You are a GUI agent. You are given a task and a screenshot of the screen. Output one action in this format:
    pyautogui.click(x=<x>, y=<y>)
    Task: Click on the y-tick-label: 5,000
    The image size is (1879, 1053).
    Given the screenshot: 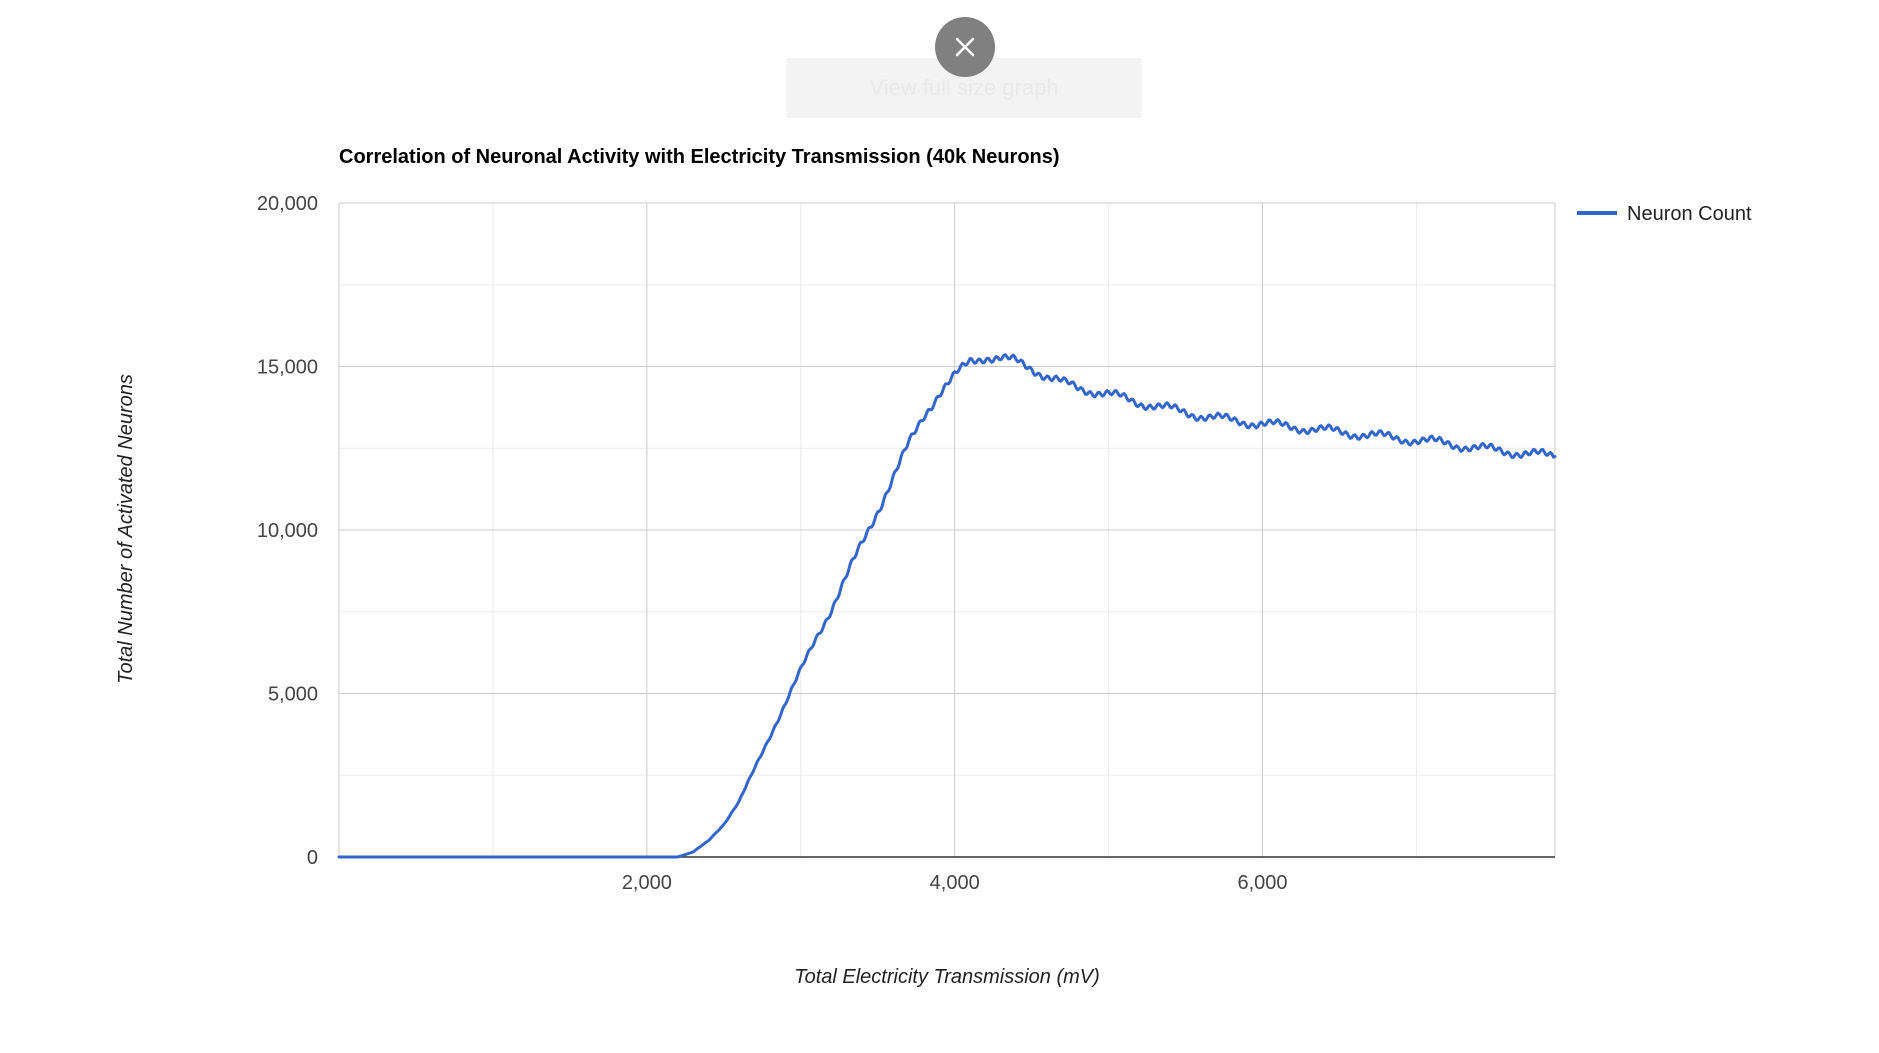 What is the action you would take?
    pyautogui.click(x=293, y=695)
    